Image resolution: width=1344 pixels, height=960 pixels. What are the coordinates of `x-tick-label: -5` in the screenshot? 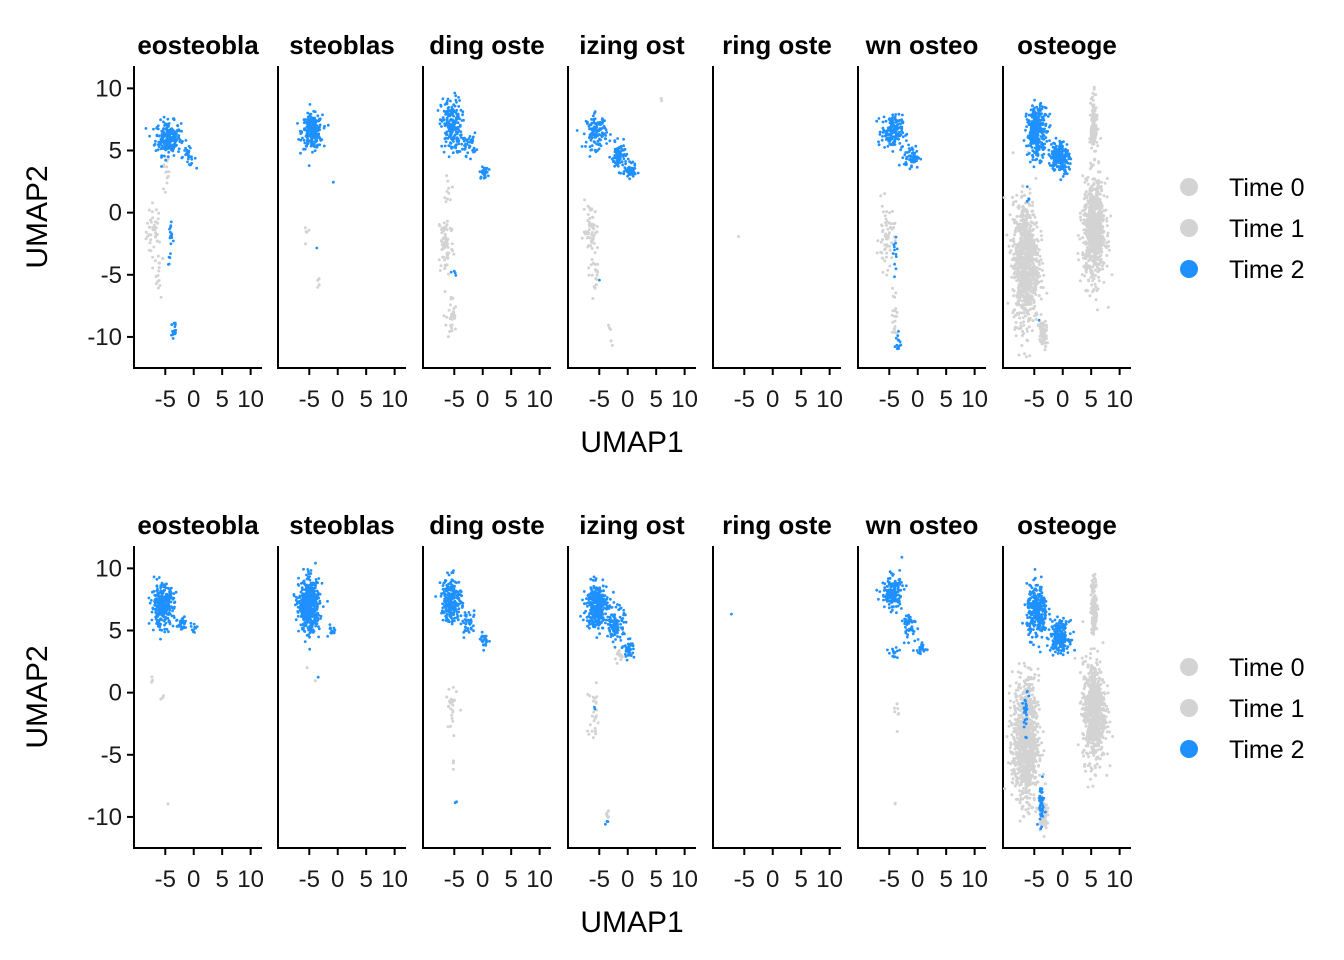 It's located at (309, 879).